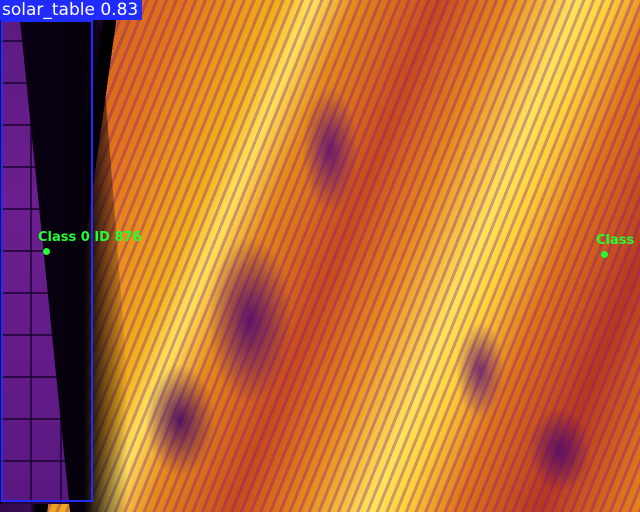 This screenshot has height=512, width=640. I want to click on detection-label: solar_table 0.83, so click(71, 10).